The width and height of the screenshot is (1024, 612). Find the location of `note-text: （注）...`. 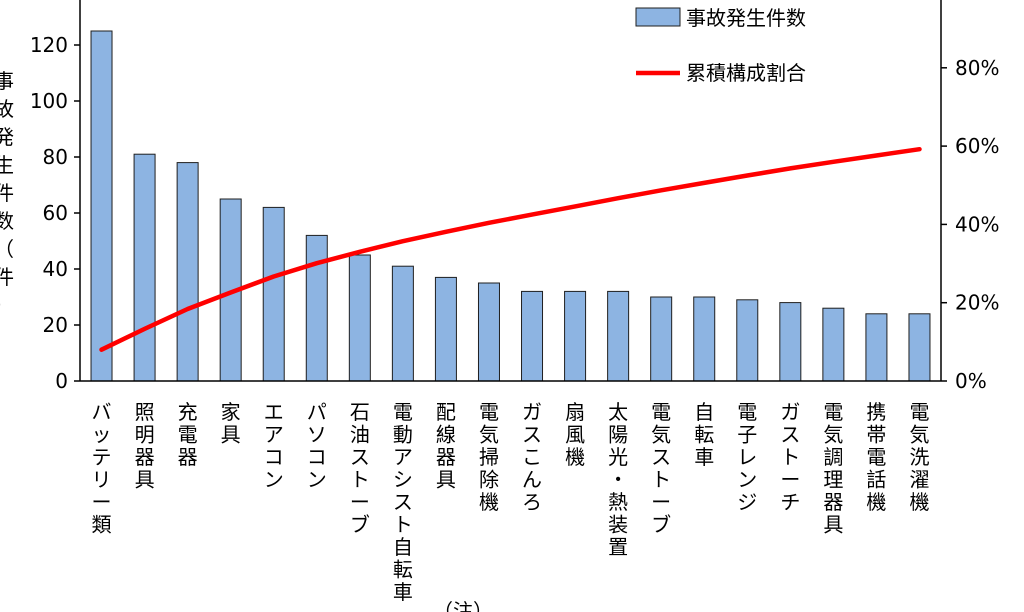

note-text: （注）... is located at coordinates (472, 605).